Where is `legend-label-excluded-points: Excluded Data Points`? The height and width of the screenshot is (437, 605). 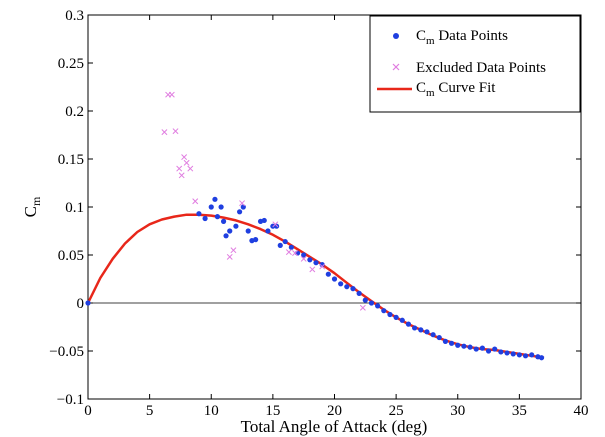
legend-label-excluded-points: Excluded Data Points is located at coordinates (481, 68).